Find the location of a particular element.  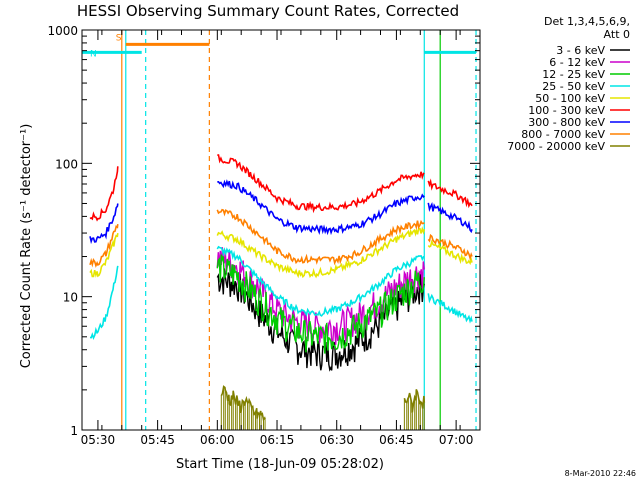

x-tick-label-5: 06:45 is located at coordinates (396, 440).